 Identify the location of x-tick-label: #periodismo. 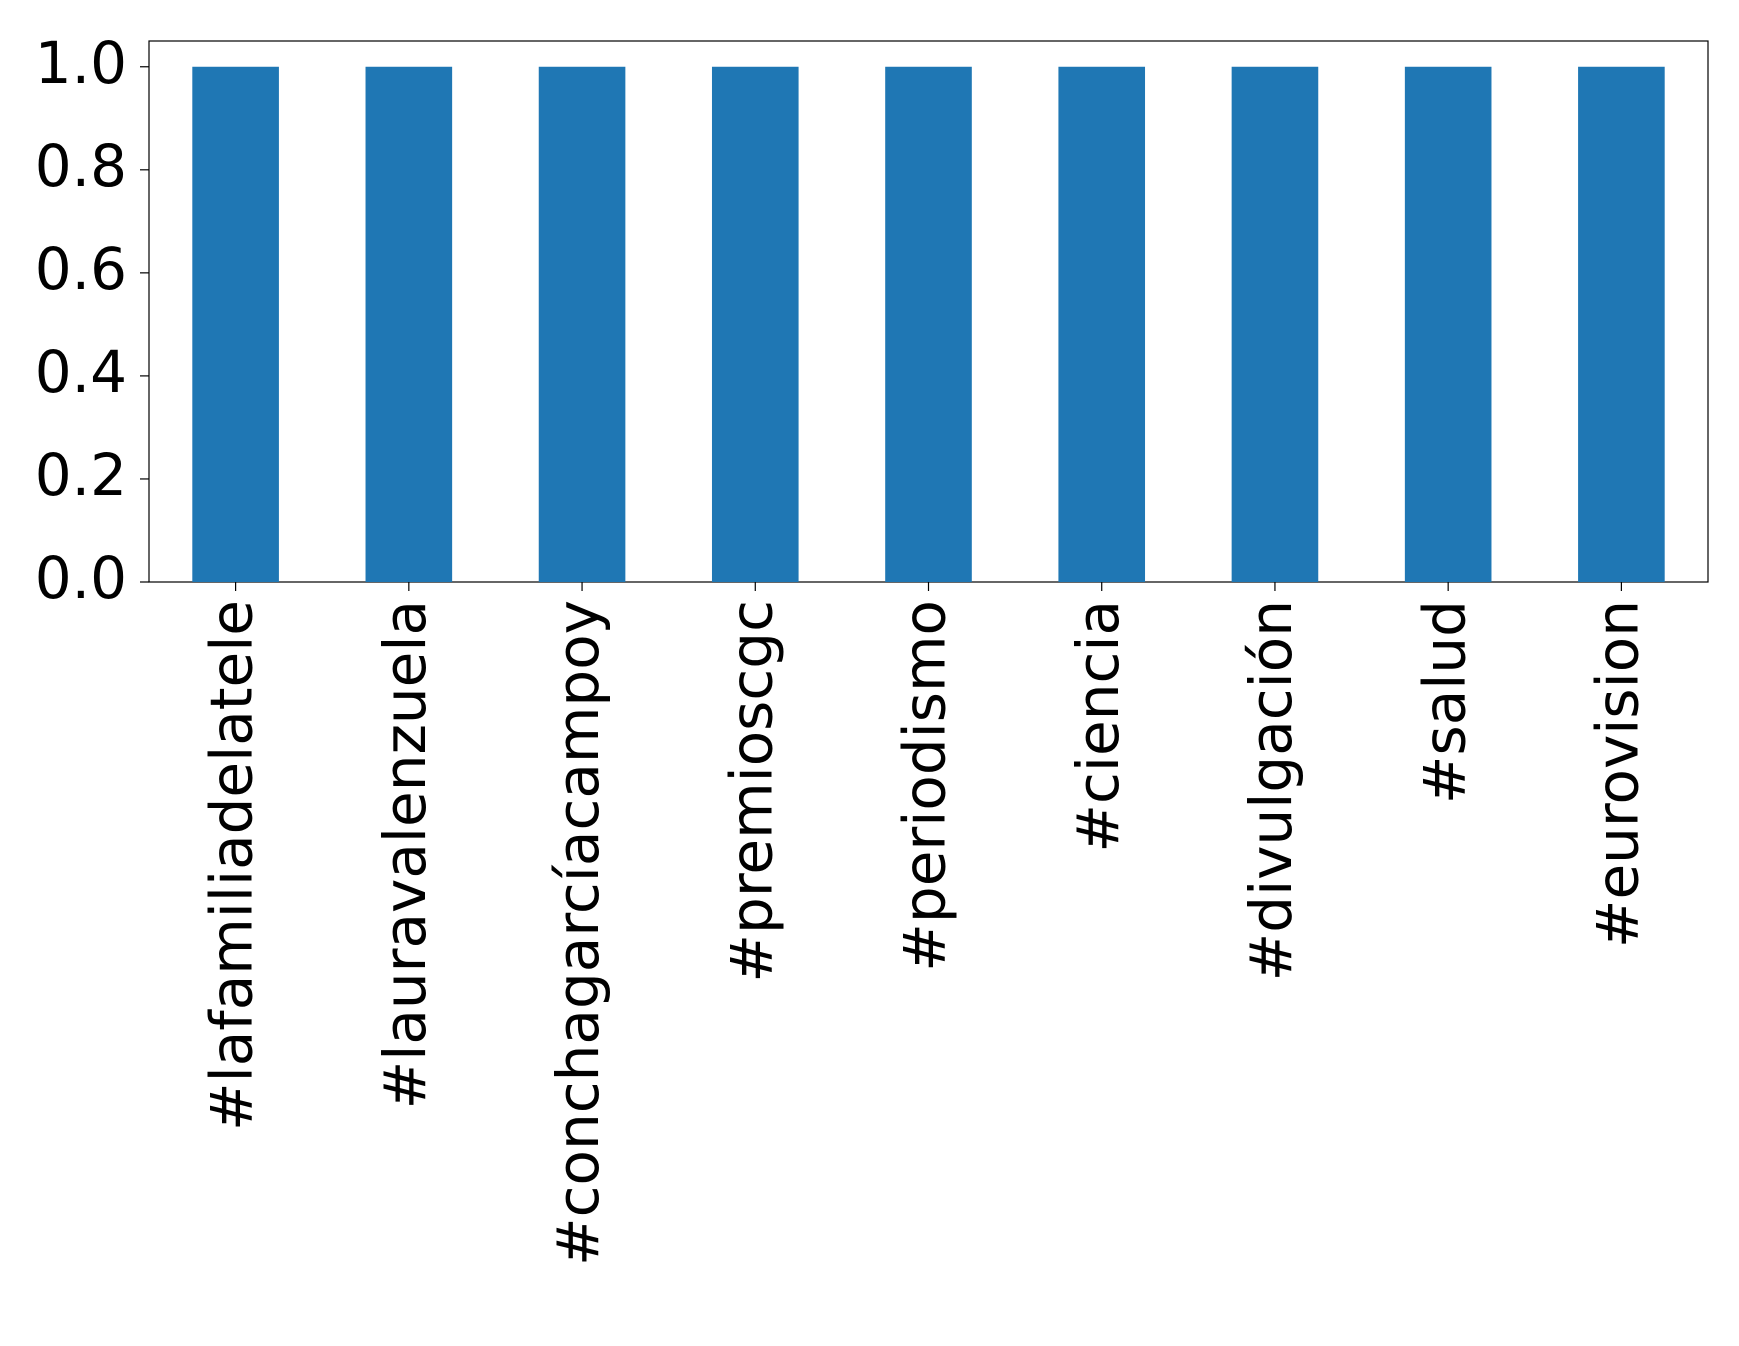
(925, 786).